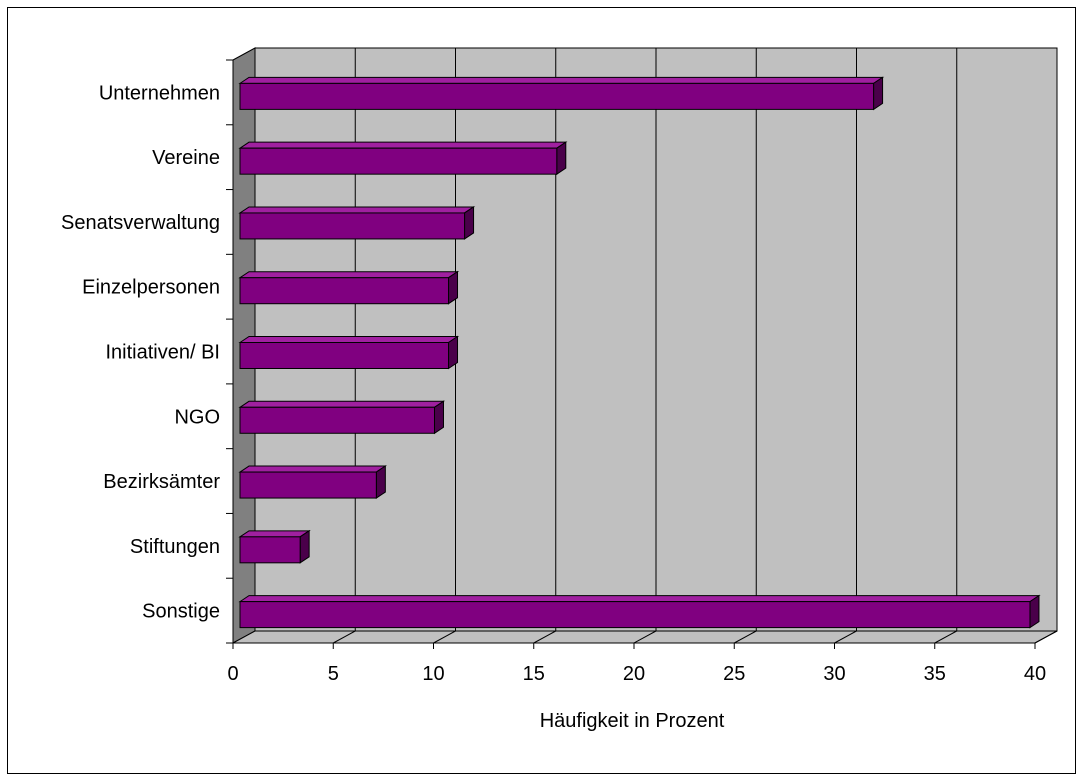 Image resolution: width=1083 pixels, height=781 pixels. What do you see at coordinates (181, 612) in the screenshot?
I see `category-label: Sonstige` at bounding box center [181, 612].